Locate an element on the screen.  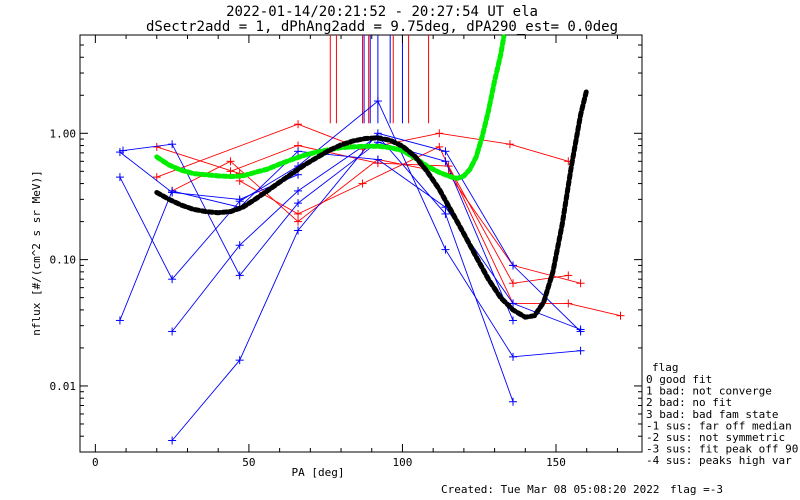
legend-entry: 2 bad: no fit is located at coordinates (689, 402).